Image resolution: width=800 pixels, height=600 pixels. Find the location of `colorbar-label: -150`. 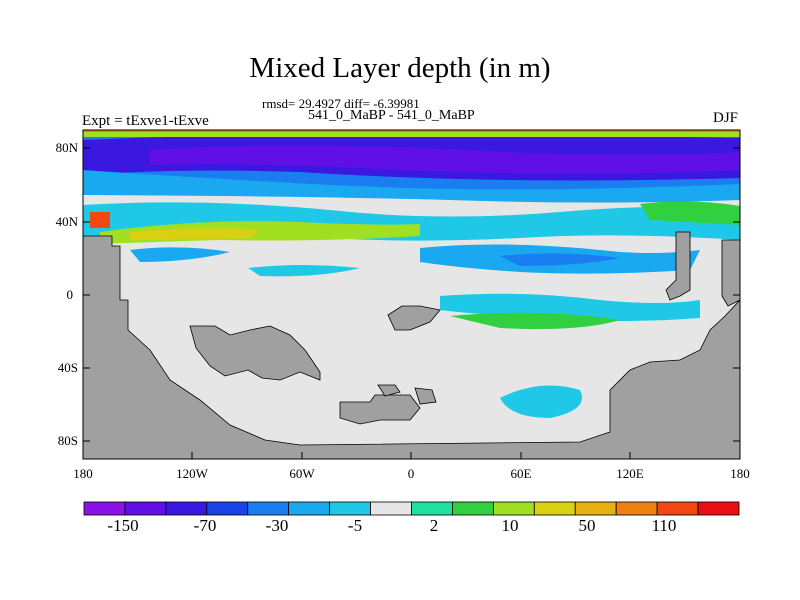

colorbar-label: -150 is located at coordinates (123, 525).